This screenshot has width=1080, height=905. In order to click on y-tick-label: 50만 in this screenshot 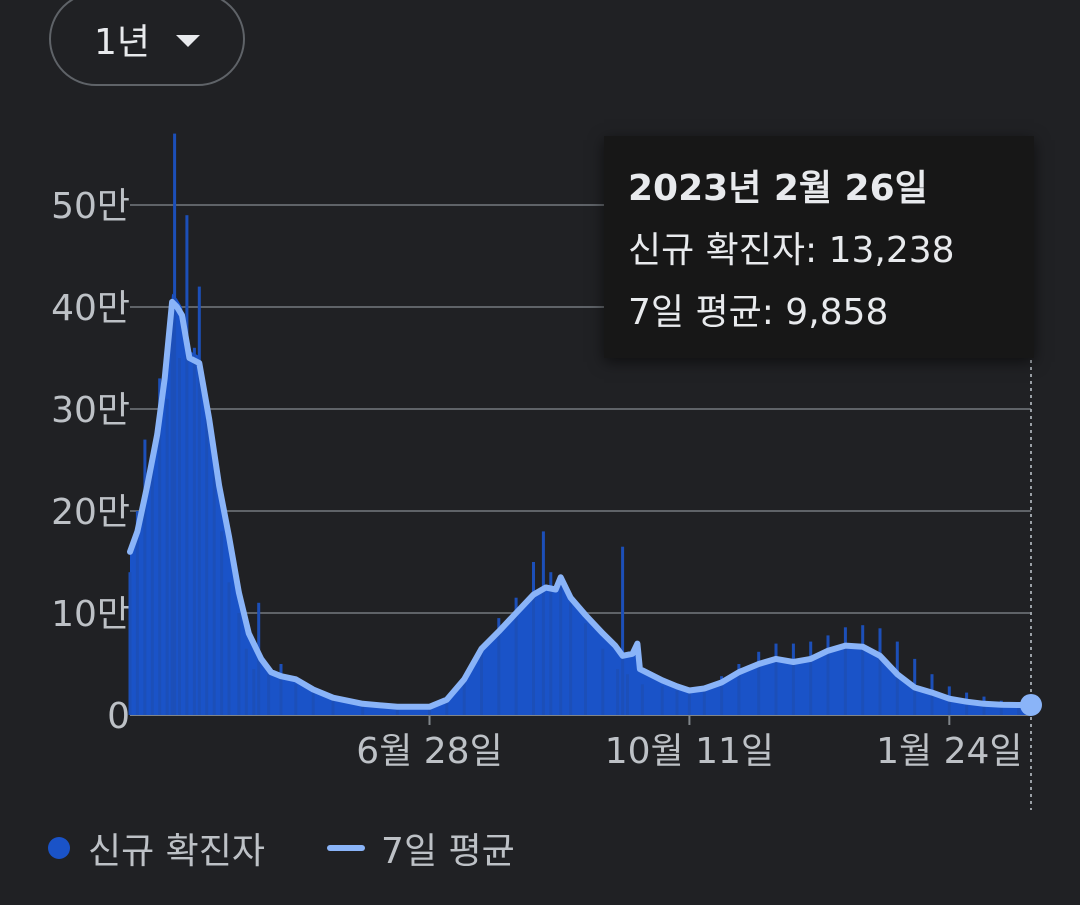, I will do `click(90, 206)`.